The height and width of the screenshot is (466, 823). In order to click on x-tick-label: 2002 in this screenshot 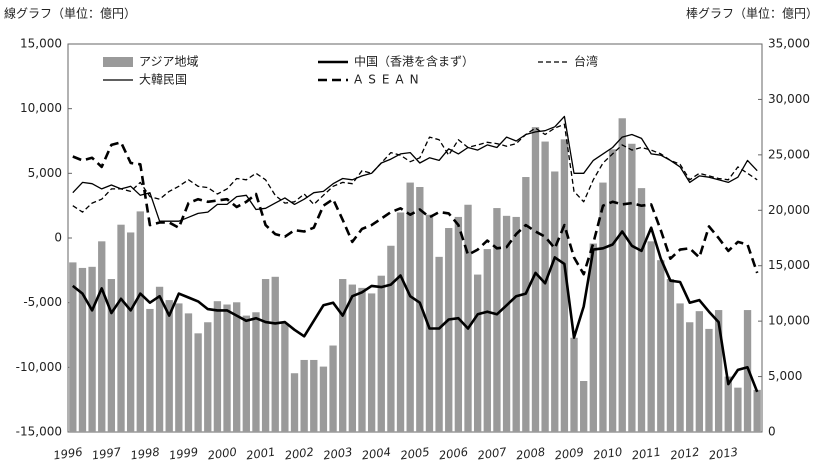, I will do `click(299, 454)`.